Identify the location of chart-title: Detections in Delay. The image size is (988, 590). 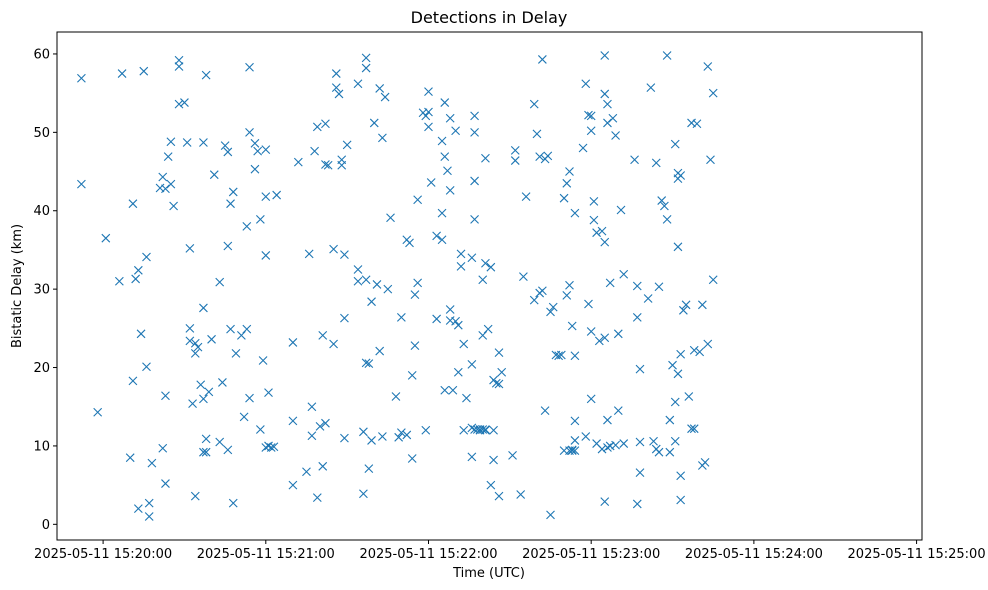
(489, 17).